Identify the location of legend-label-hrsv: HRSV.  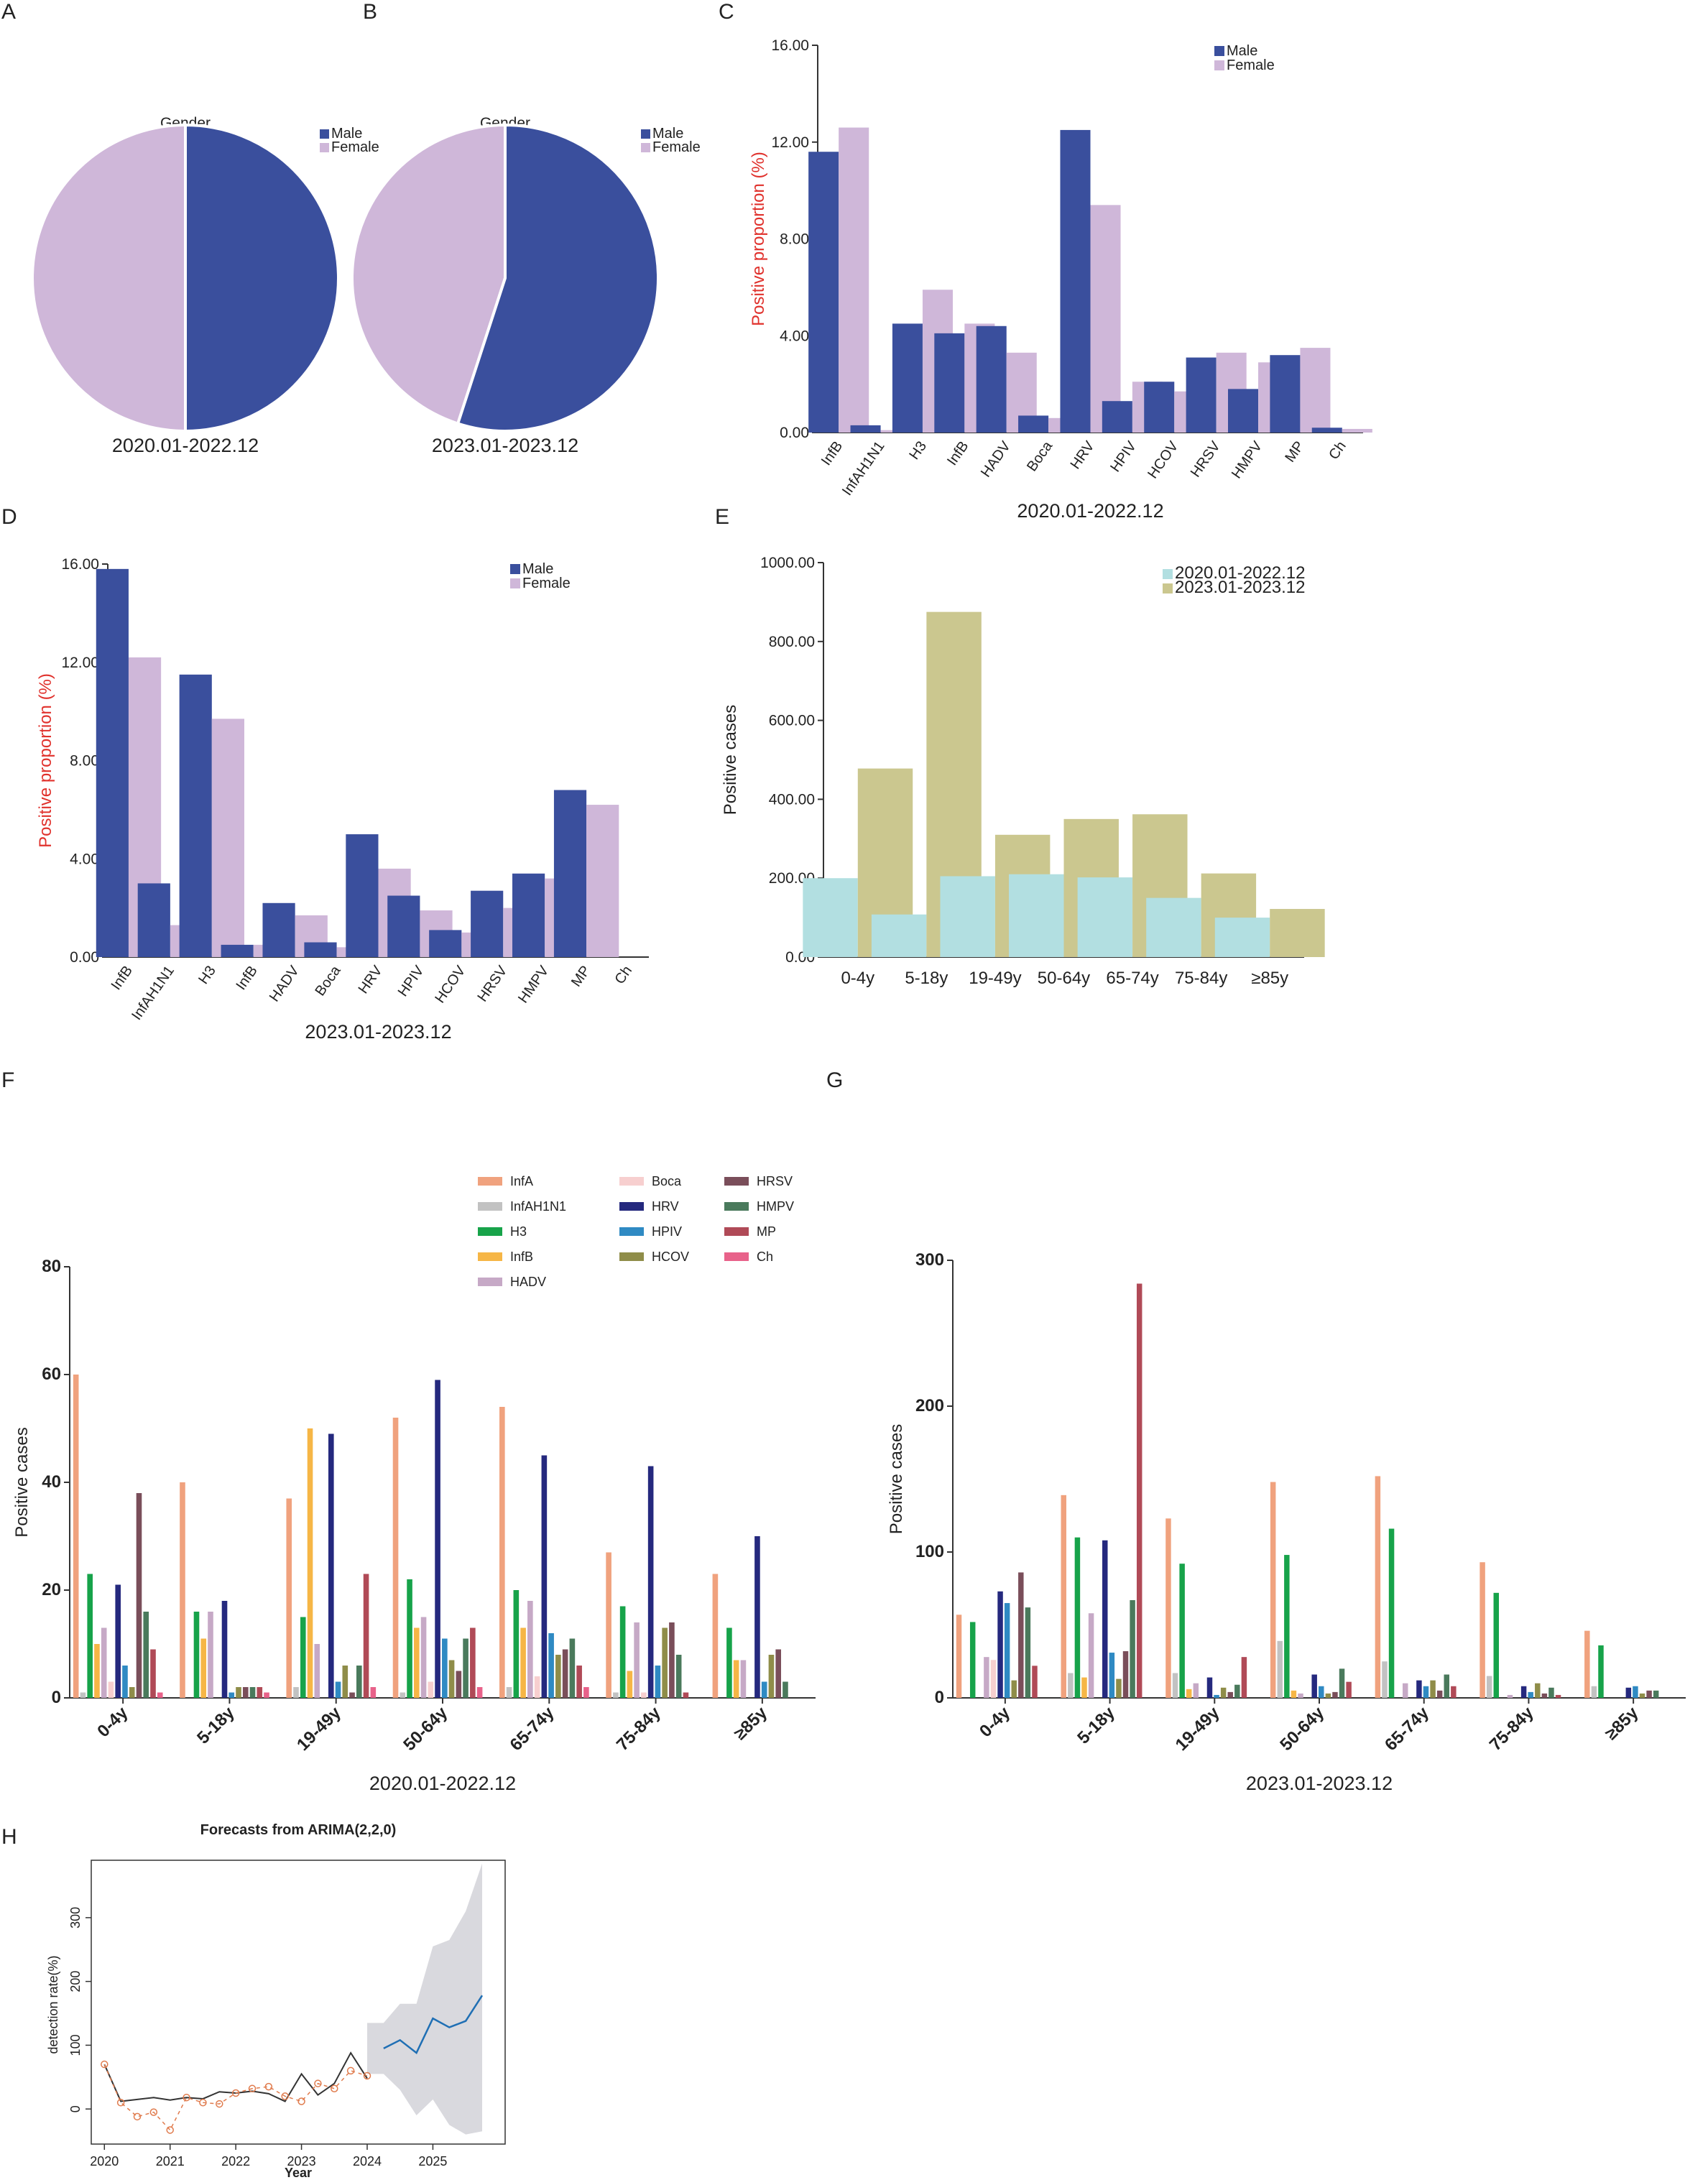
(775, 1181).